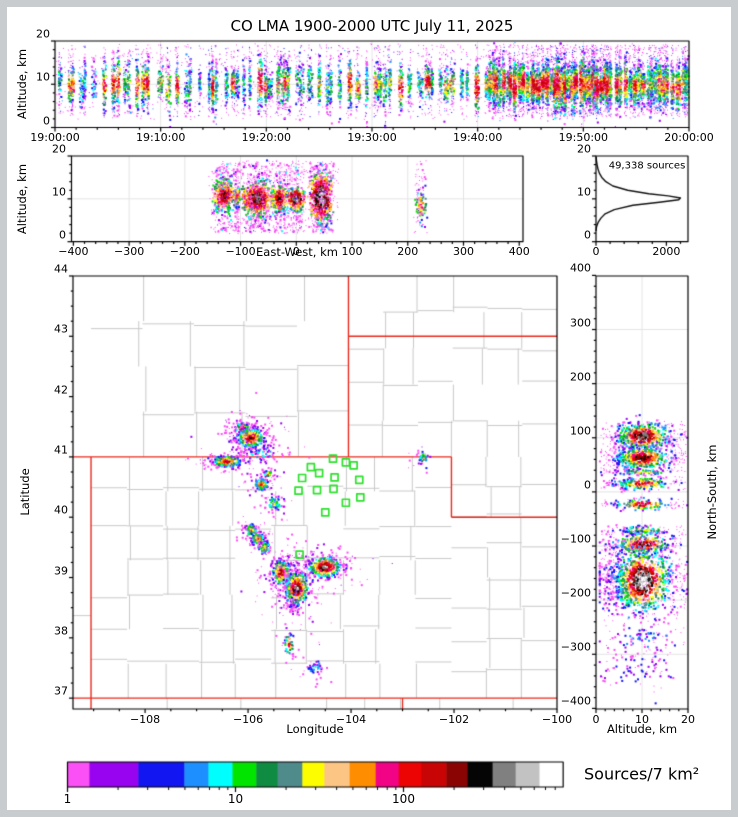 This screenshot has width=738, height=817. Describe the element at coordinates (689, 137) in the screenshot. I see `tick-label: 20:00:00` at that location.